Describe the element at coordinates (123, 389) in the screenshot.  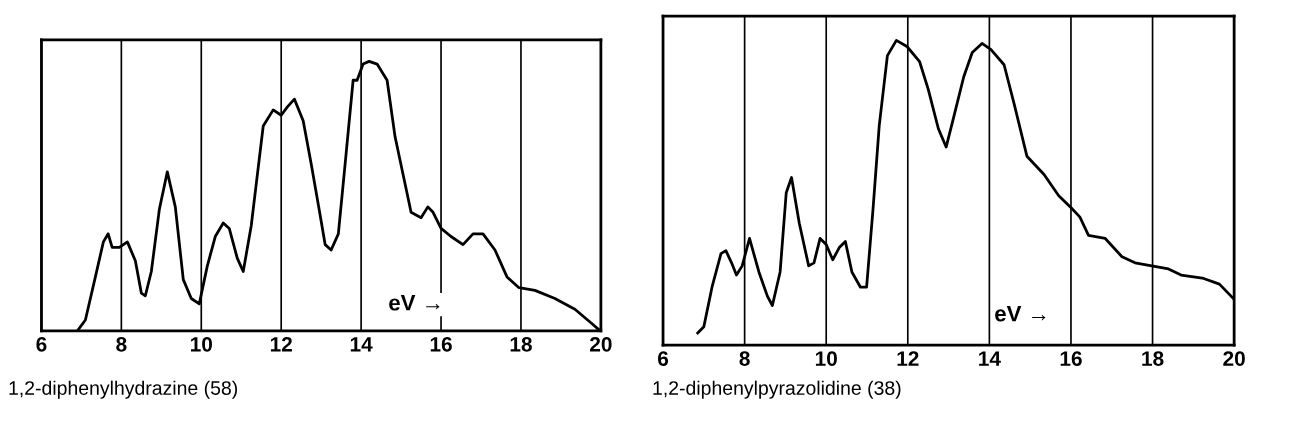
I see `text: 1,2-diphenylhydrazine (58)` at that location.